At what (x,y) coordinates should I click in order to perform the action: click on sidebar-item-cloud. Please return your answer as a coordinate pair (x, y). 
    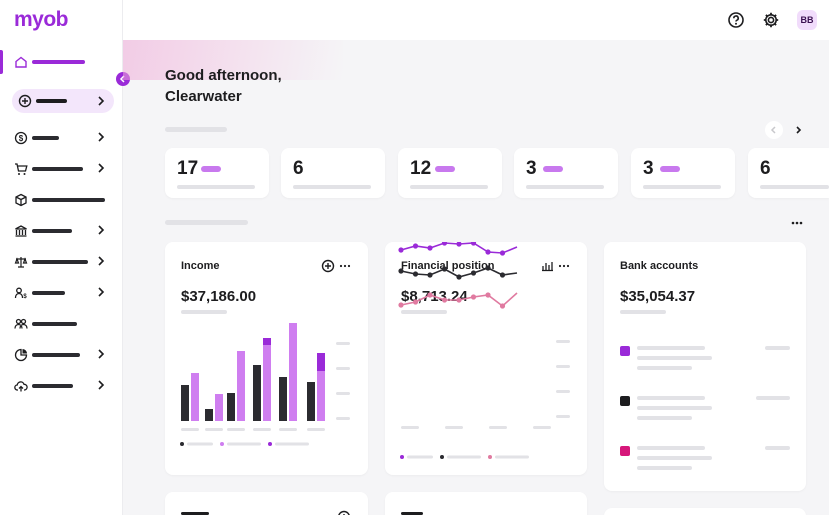
    Looking at the image, I should click on (61, 386).